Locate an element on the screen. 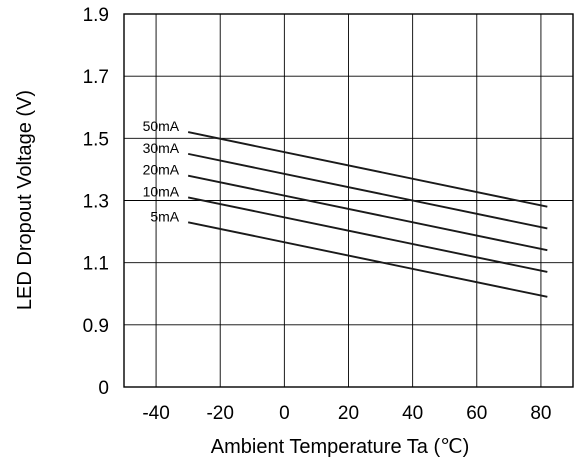  y-tick-label: 0 is located at coordinates (103, 388).